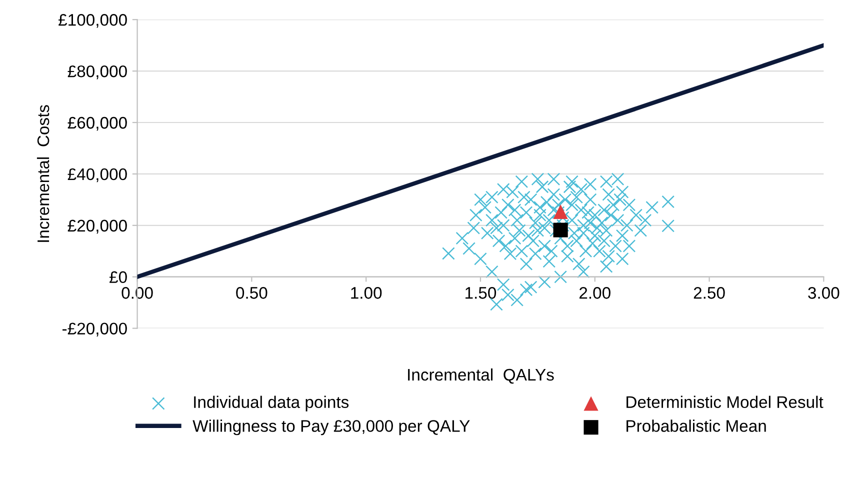 This screenshot has height=490, width=858. What do you see at coordinates (137, 293) in the screenshot?
I see `x-tick-label: 0.00` at bounding box center [137, 293].